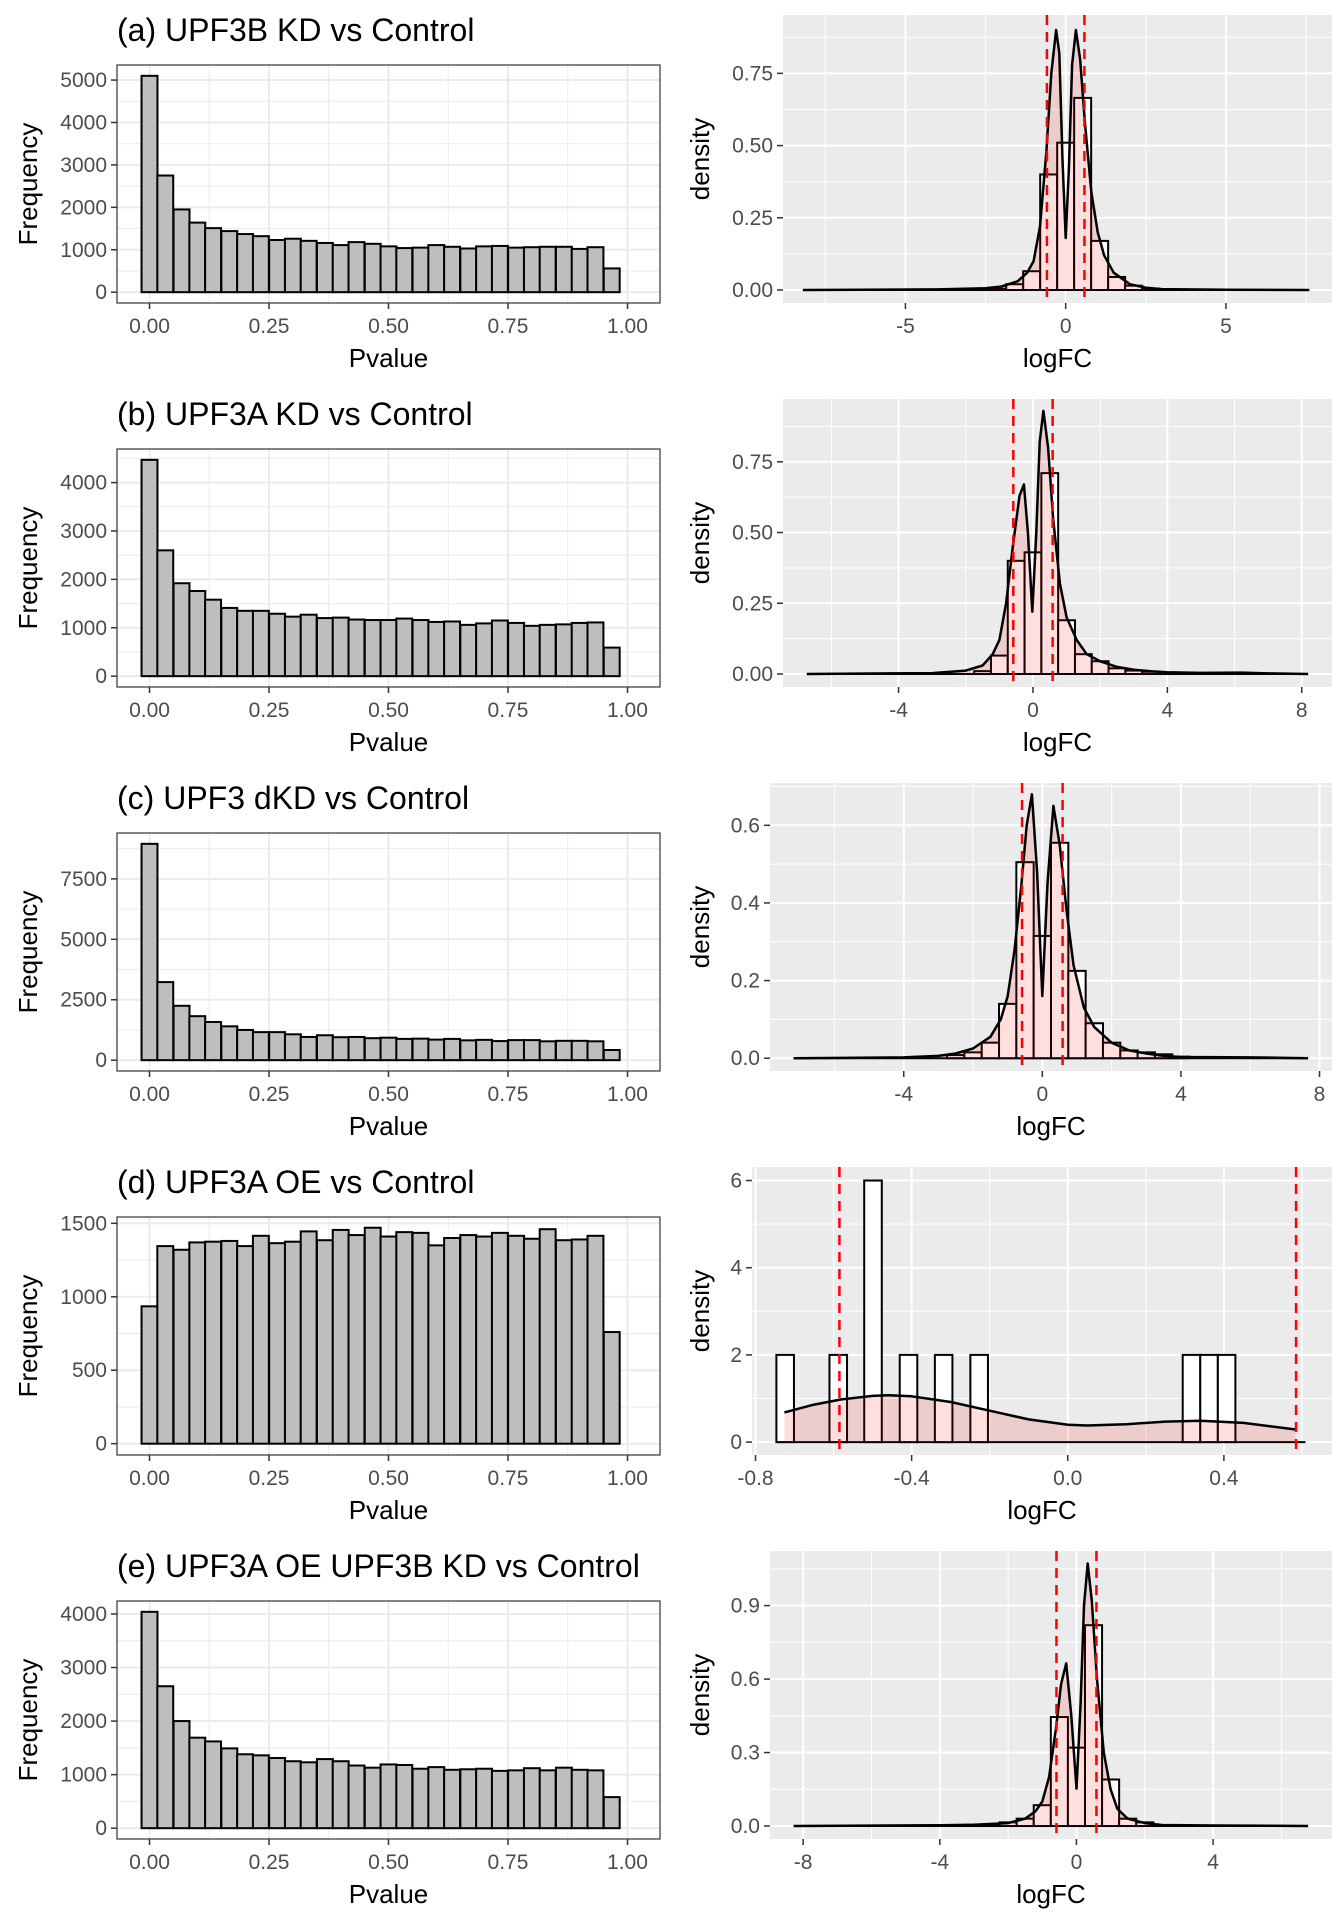  I want to click on density-area, so click(1056, 160).